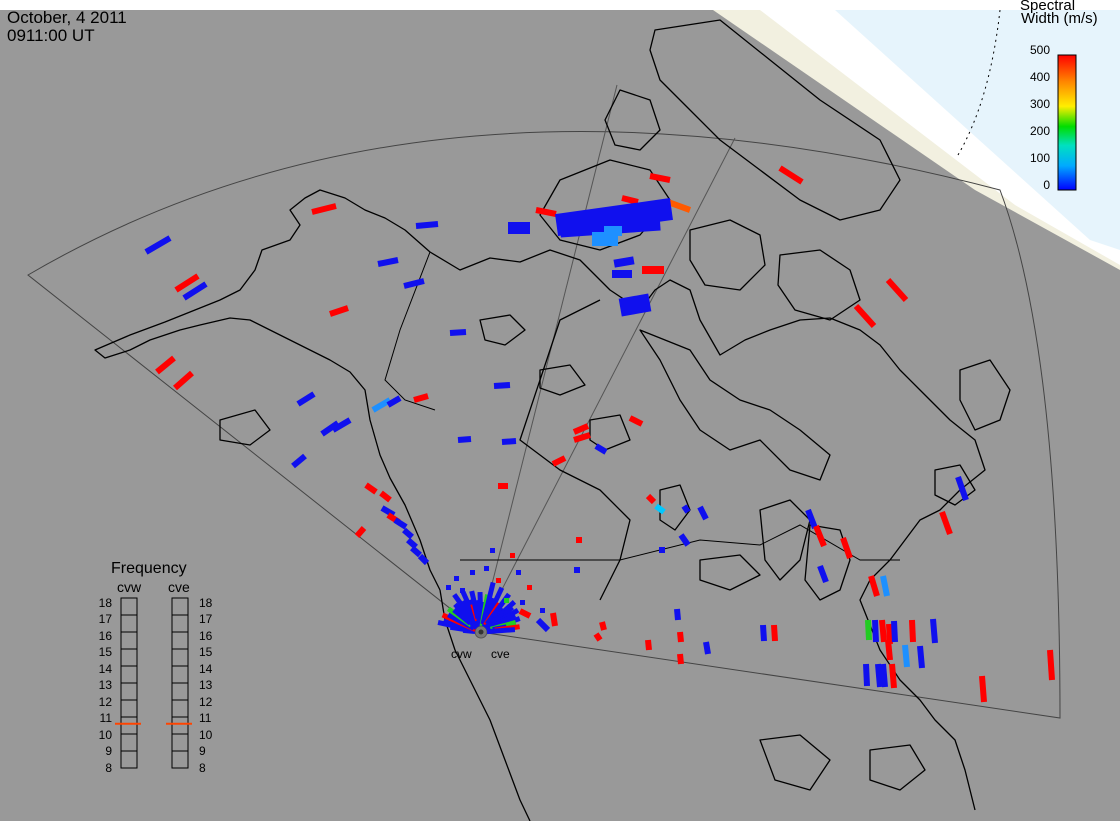  Describe the element at coordinates (1067, 122) in the screenshot. I see `colorbar-gradient` at that location.